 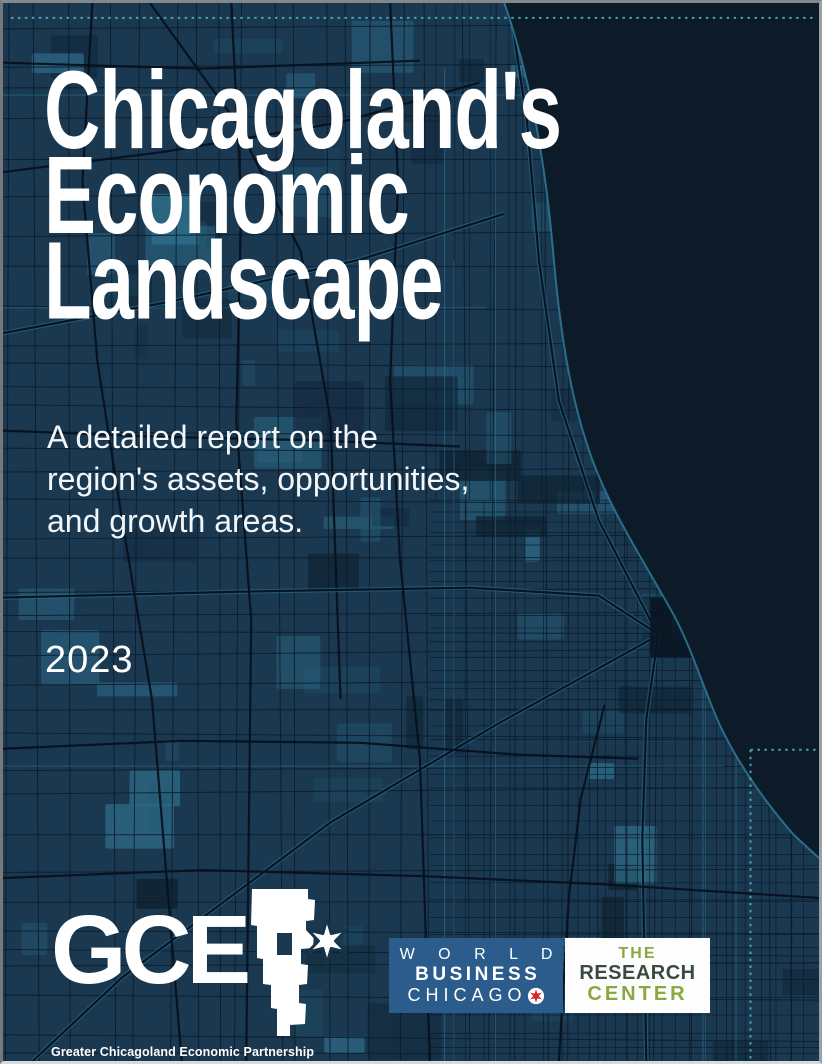 What do you see at coordinates (637, 972) in the screenshot?
I see `trc-research-text: RESEARCH` at bounding box center [637, 972].